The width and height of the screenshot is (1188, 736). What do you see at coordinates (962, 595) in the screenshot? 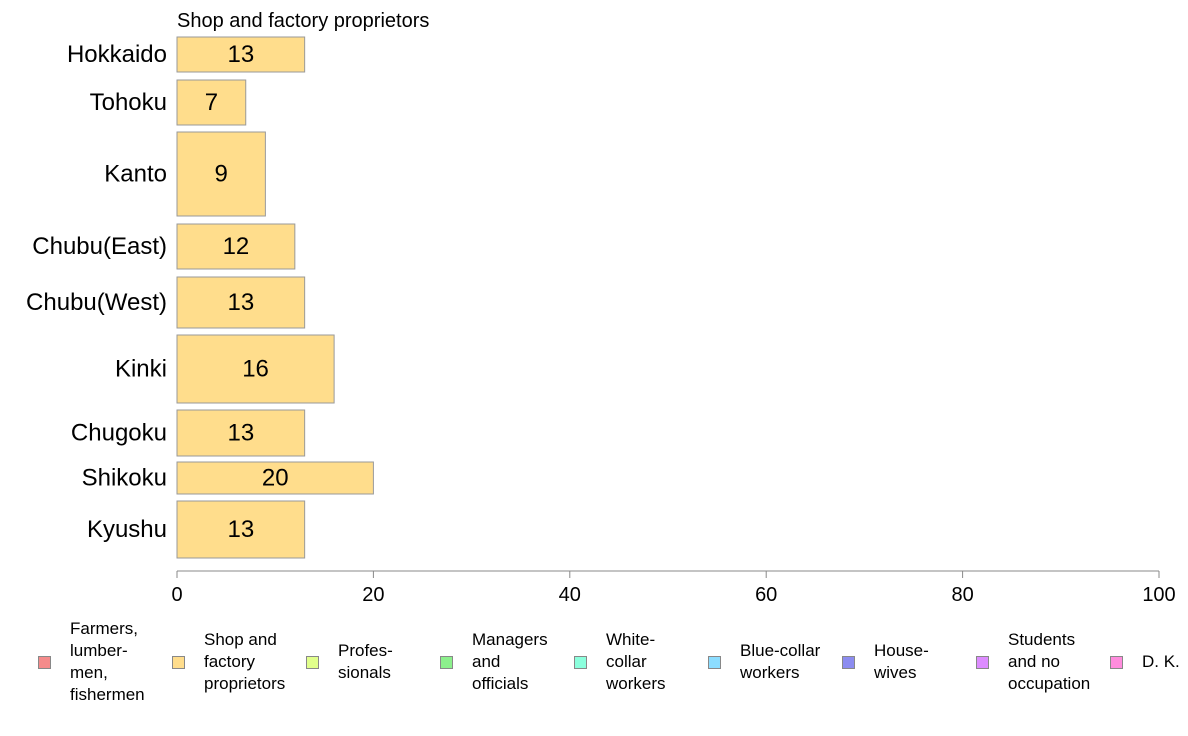
I see `x-tick-label: 80` at bounding box center [962, 595].